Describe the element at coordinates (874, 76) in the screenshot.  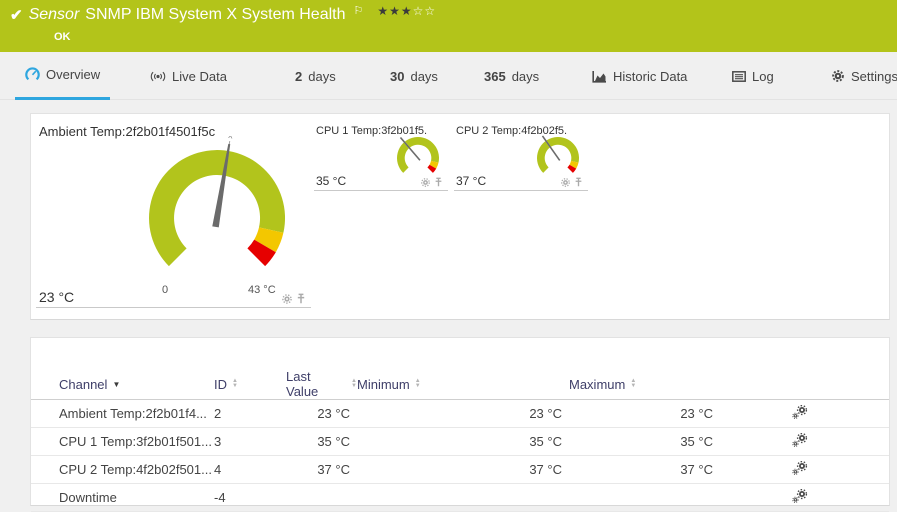
I see `tab-label: Settings` at that location.